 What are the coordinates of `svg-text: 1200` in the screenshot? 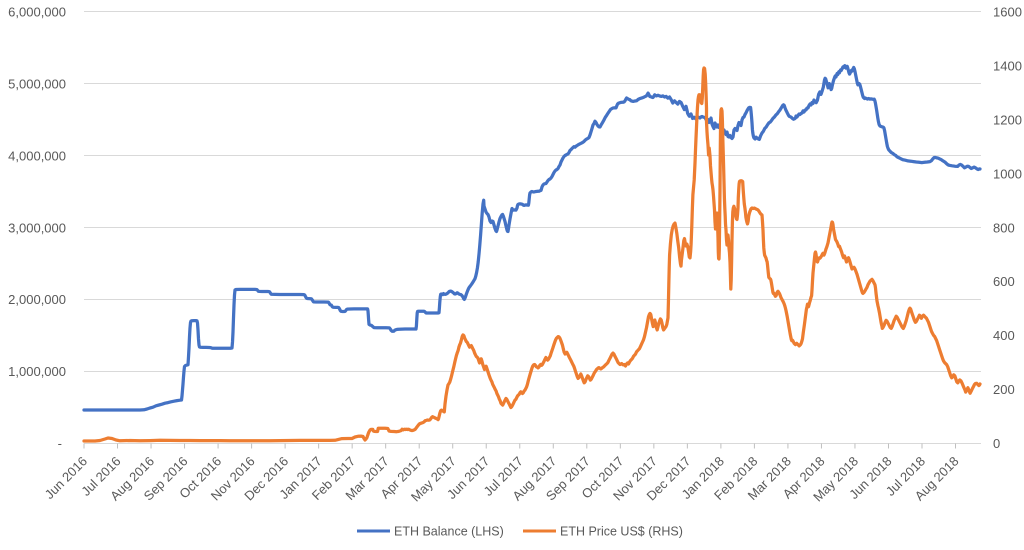 It's located at (1007, 119).